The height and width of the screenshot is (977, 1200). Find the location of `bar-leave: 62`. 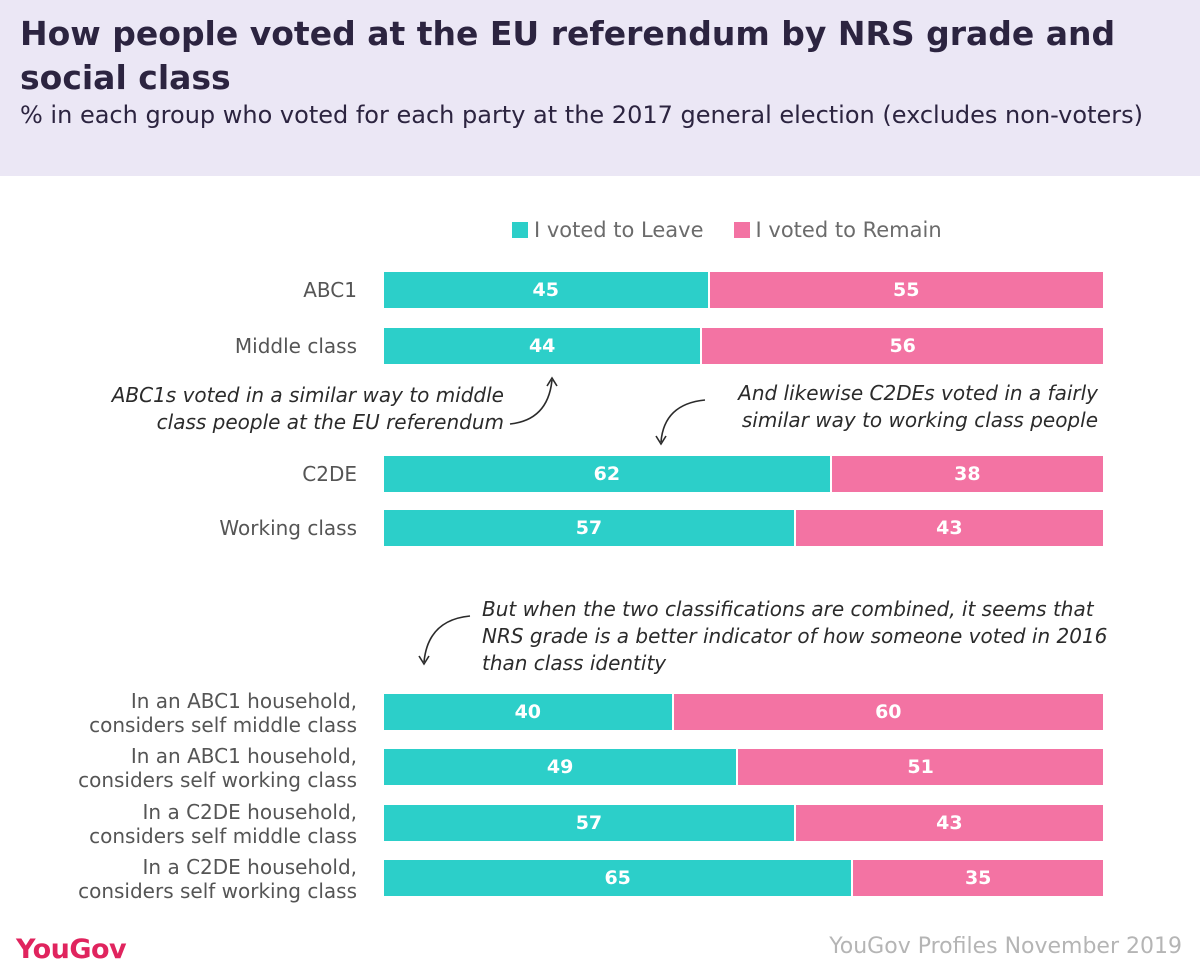

bar-leave: 62 is located at coordinates (607, 474).